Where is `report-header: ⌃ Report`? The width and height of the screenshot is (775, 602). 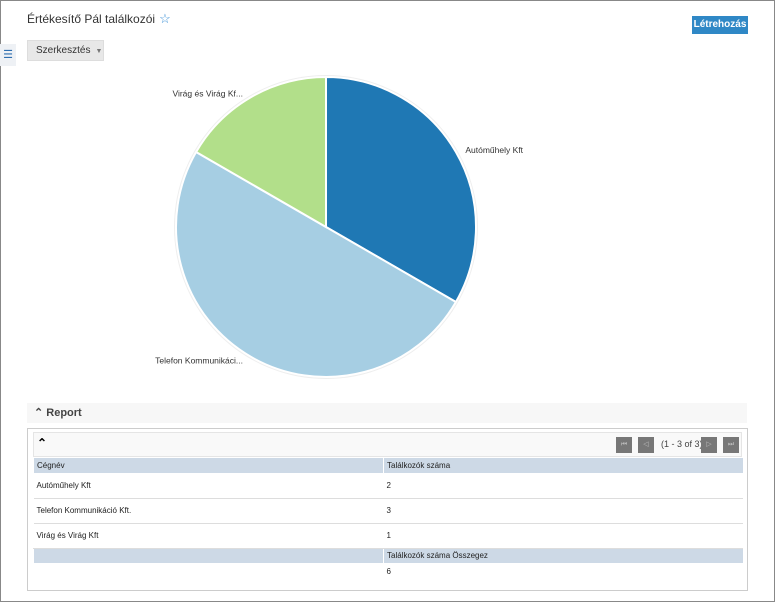 report-header: ⌃ Report is located at coordinates (387, 413).